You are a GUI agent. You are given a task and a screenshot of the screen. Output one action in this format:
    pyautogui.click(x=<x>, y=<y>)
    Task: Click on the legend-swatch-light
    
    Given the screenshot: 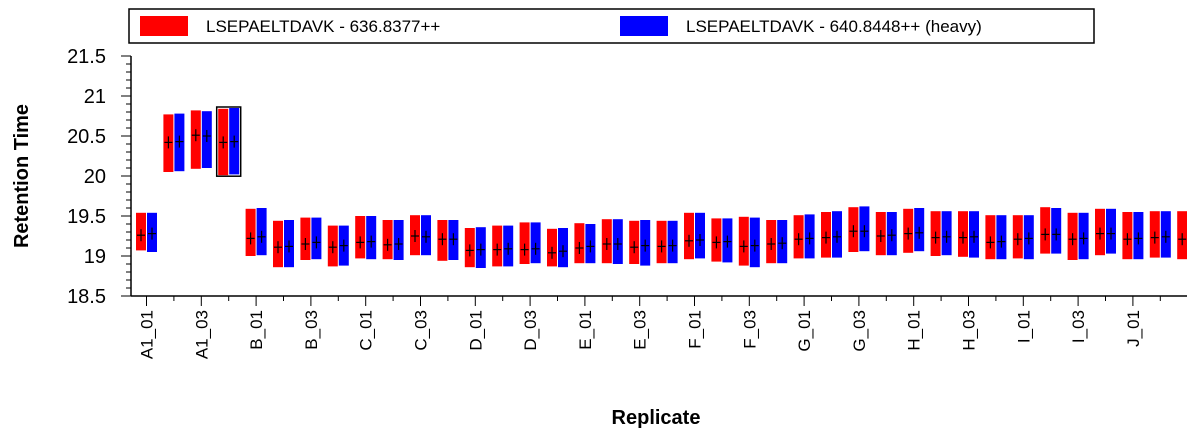 What is the action you would take?
    pyautogui.click(x=164, y=26)
    